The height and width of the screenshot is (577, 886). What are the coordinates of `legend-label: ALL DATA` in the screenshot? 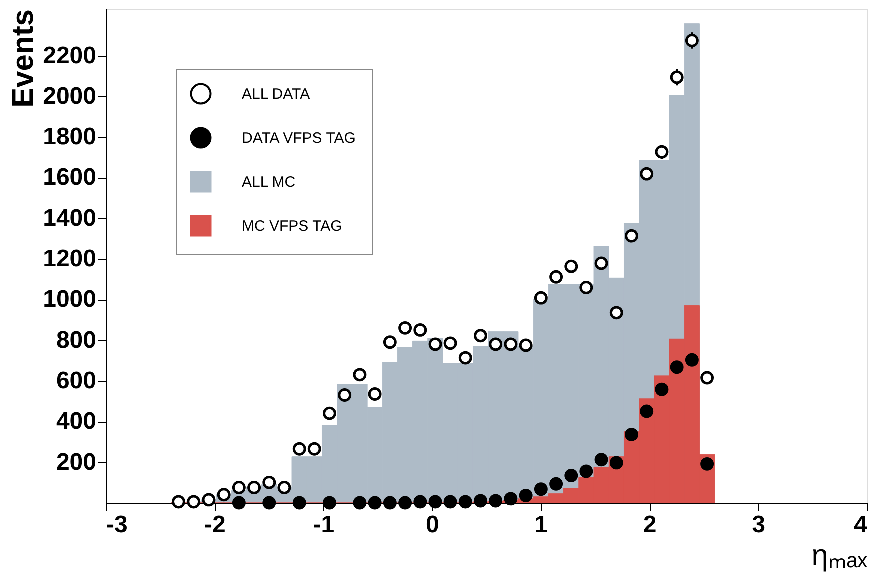 It's located at (276, 94).